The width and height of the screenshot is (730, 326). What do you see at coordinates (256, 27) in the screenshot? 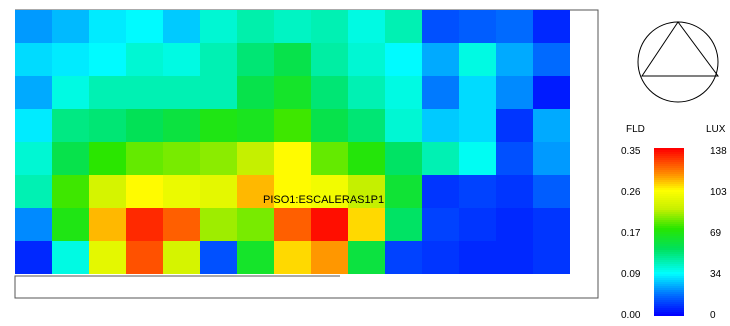
I see `heatmap-cell-r0-c6` at bounding box center [256, 27].